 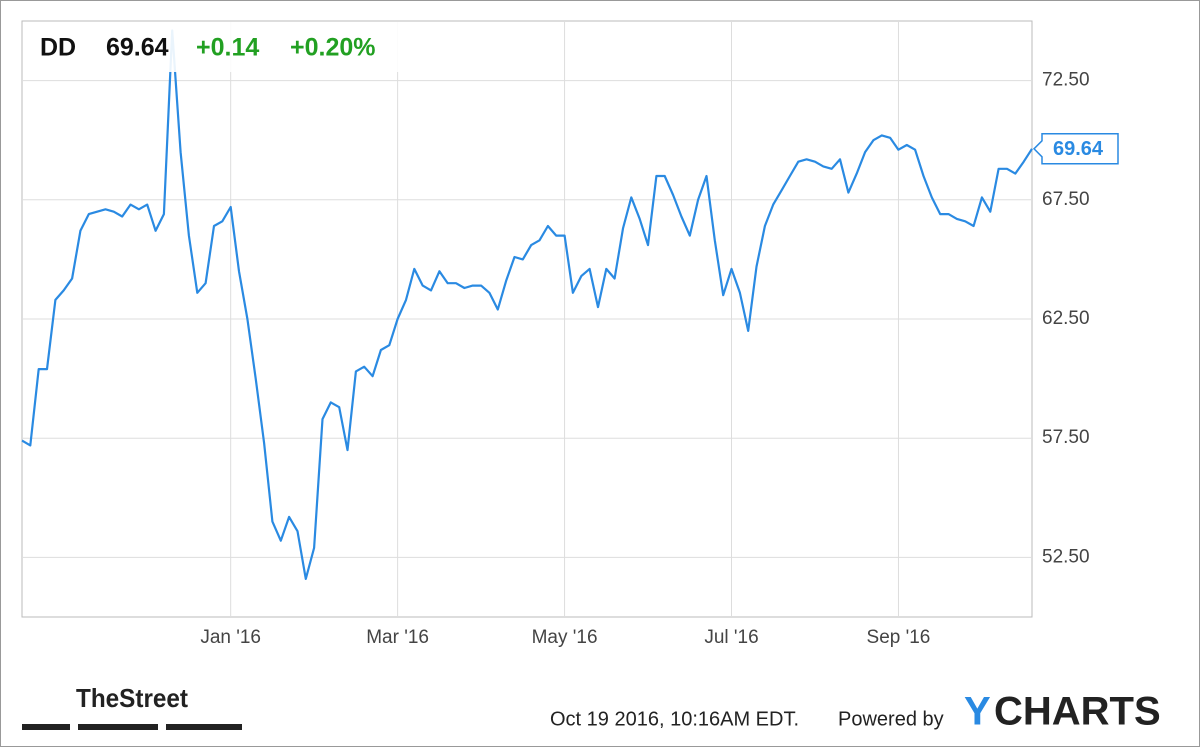 I want to click on x-tick-label: Jan '16, so click(x=230, y=637).